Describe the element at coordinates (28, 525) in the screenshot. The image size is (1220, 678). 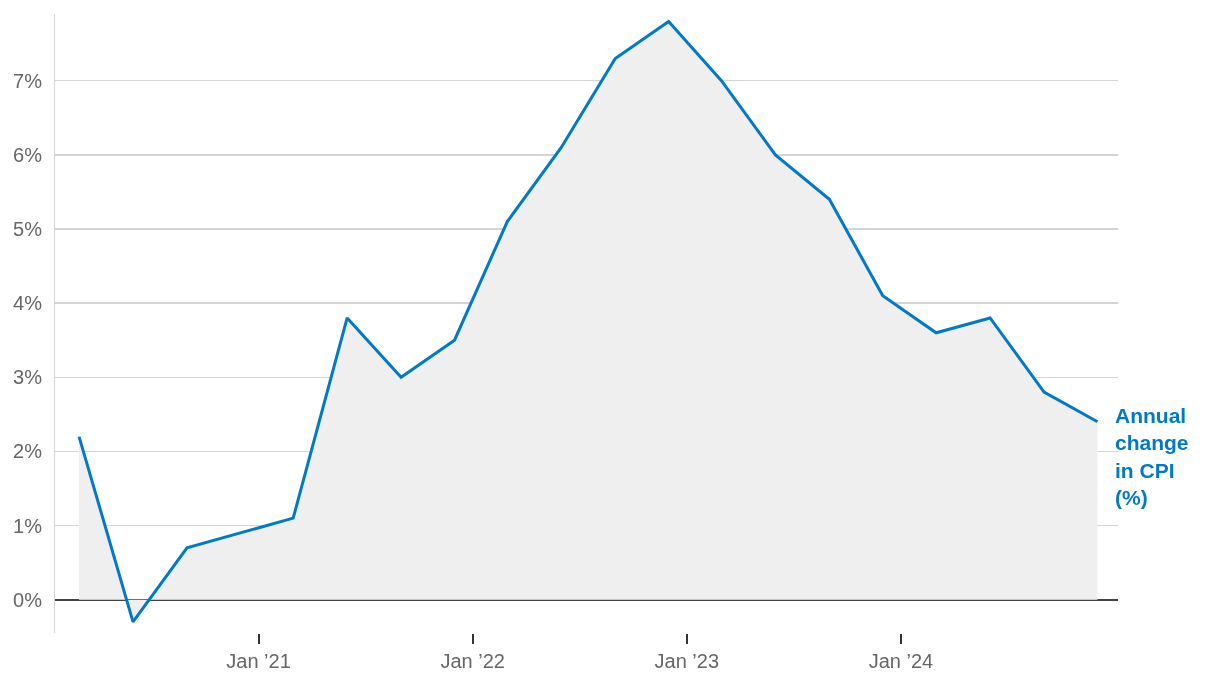
I see `y-tick-label: 1%` at that location.